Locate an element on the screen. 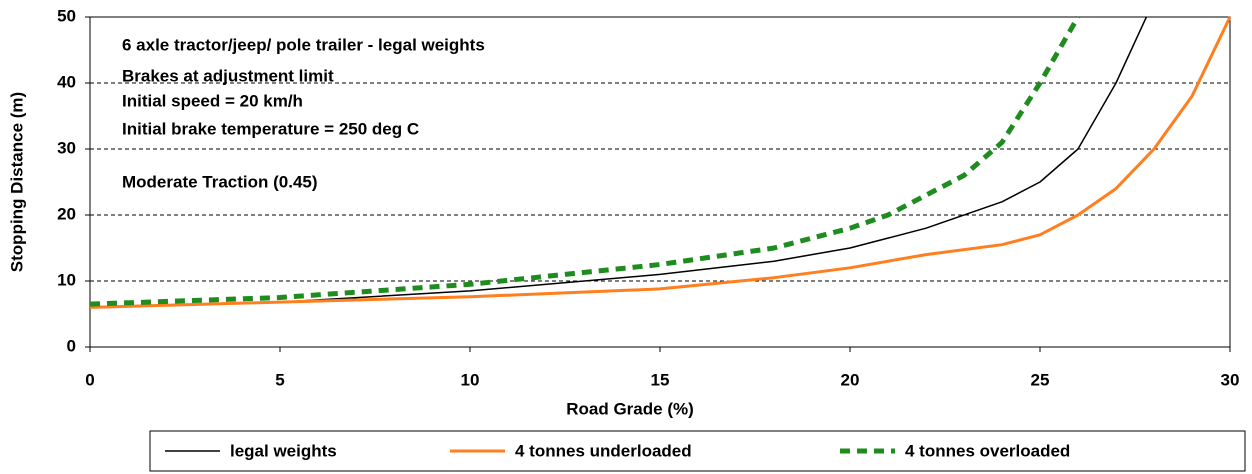 This screenshot has height=474, width=1252. annotation: Initial brake temperature = 250 deg C is located at coordinates (270, 128).